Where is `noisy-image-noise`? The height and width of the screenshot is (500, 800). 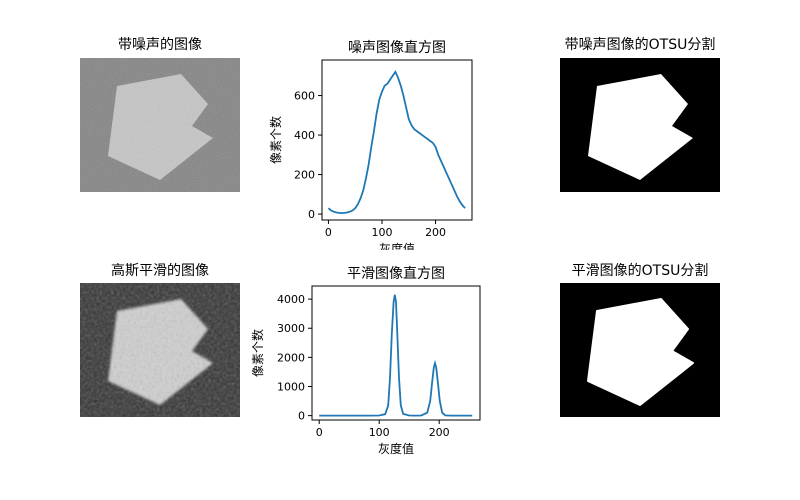
noisy-image-noise is located at coordinates (160, 125).